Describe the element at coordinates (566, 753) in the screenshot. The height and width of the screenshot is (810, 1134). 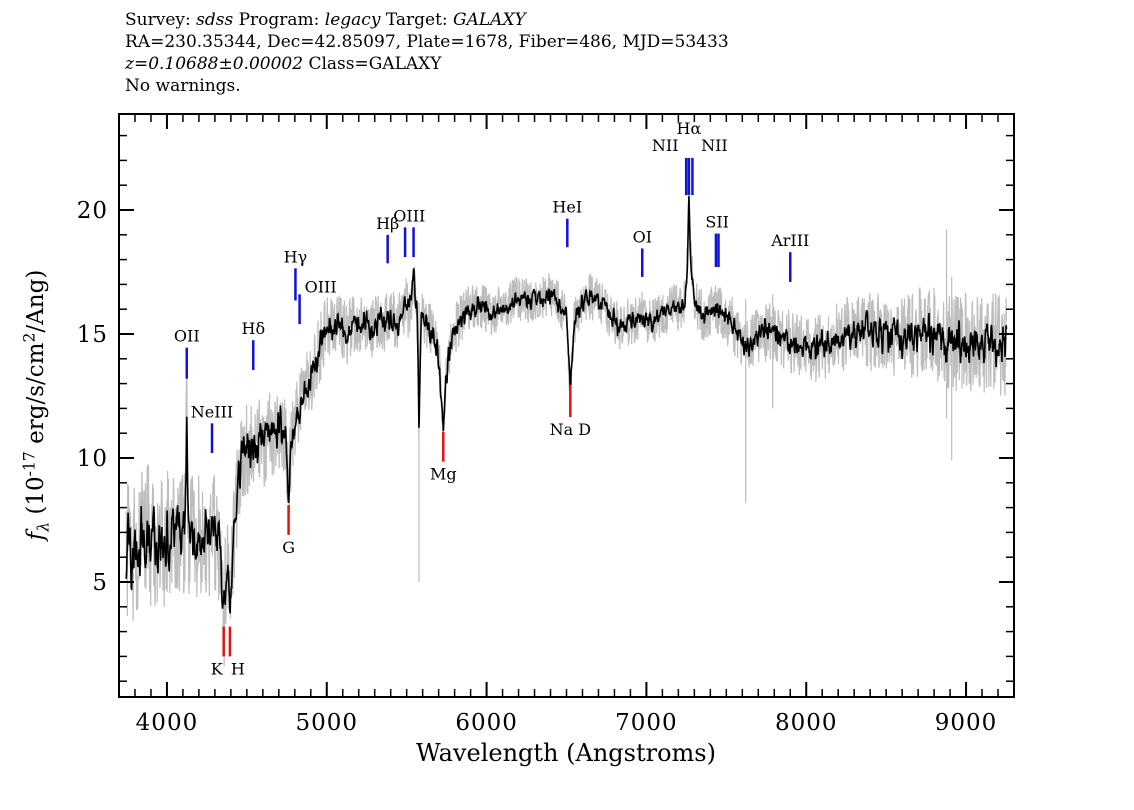
I see `x-axis-title: Wavelength (Angstroms)` at that location.